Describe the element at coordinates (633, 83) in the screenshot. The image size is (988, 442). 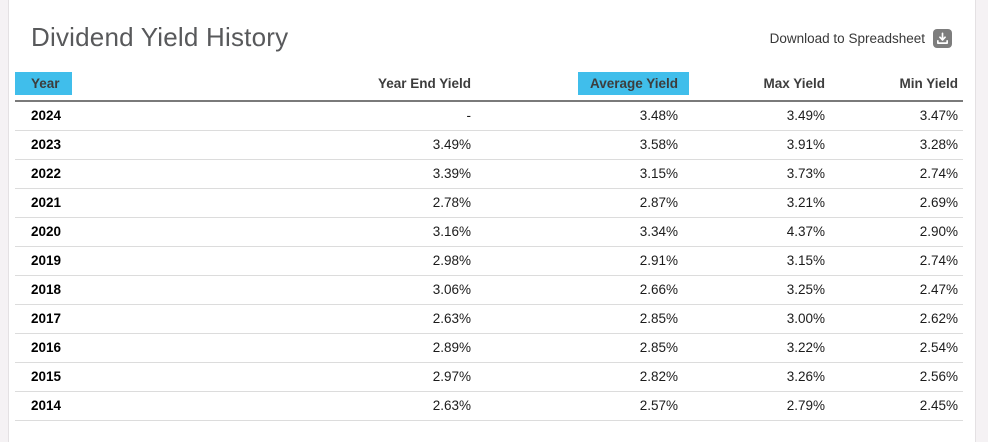
I see `column-header-label: Average Yield` at that location.